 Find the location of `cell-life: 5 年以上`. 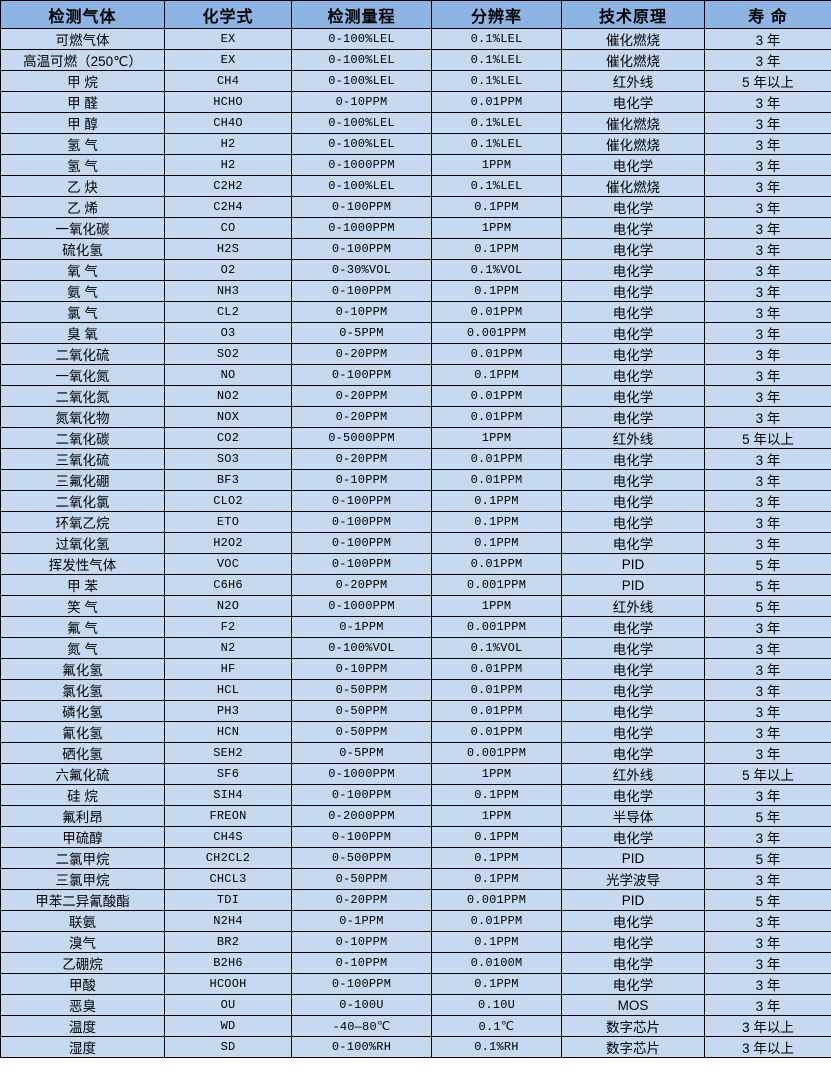

cell-life: 5 年以上 is located at coordinates (767, 438).